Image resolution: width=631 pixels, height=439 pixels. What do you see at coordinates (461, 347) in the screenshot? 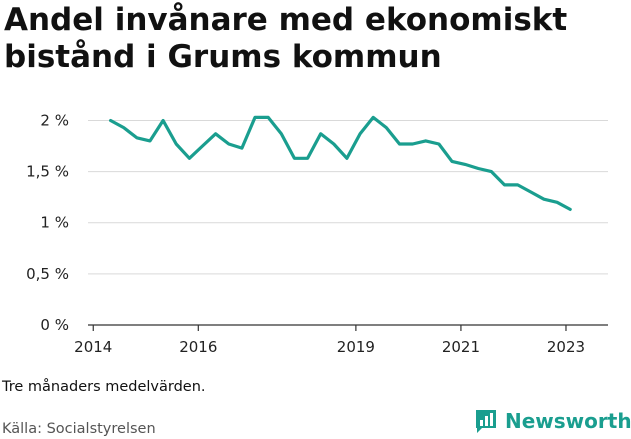
I see `x-tick-label: 2021` at bounding box center [461, 347].